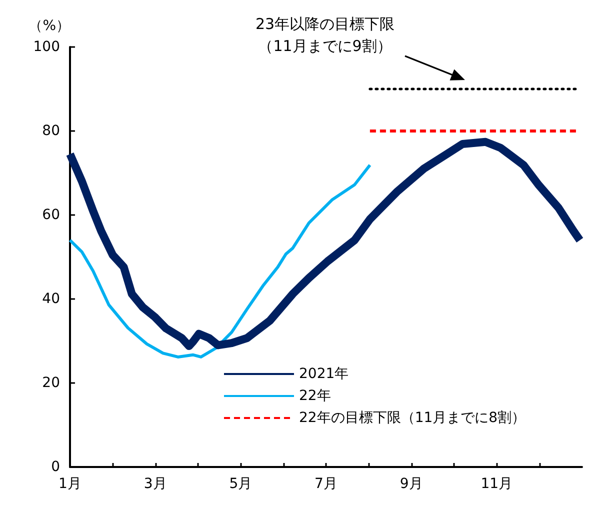 Image resolution: width=609 pixels, height=505 pixels. Describe the element at coordinates (155, 484) in the screenshot. I see `x-tick-label: 3月` at that location.